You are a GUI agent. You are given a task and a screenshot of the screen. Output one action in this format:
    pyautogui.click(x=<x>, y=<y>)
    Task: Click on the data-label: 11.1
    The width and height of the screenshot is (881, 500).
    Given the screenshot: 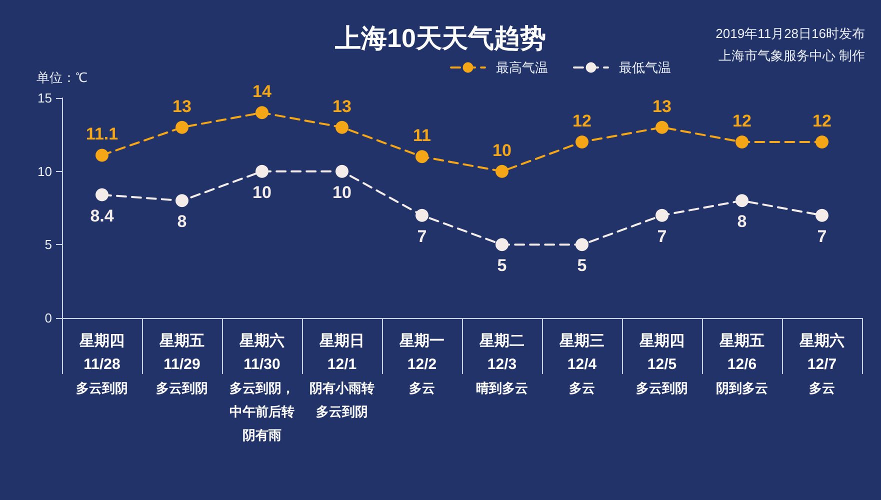 What is the action you would take?
    pyautogui.click(x=102, y=134)
    